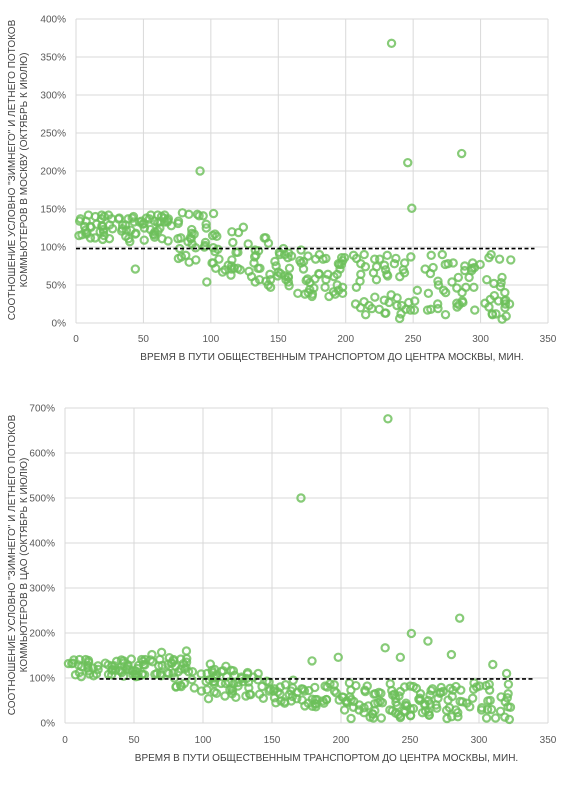  What do you see at coordinates (59, 324) in the screenshot?
I see `y-tick-label: 0%` at bounding box center [59, 324].